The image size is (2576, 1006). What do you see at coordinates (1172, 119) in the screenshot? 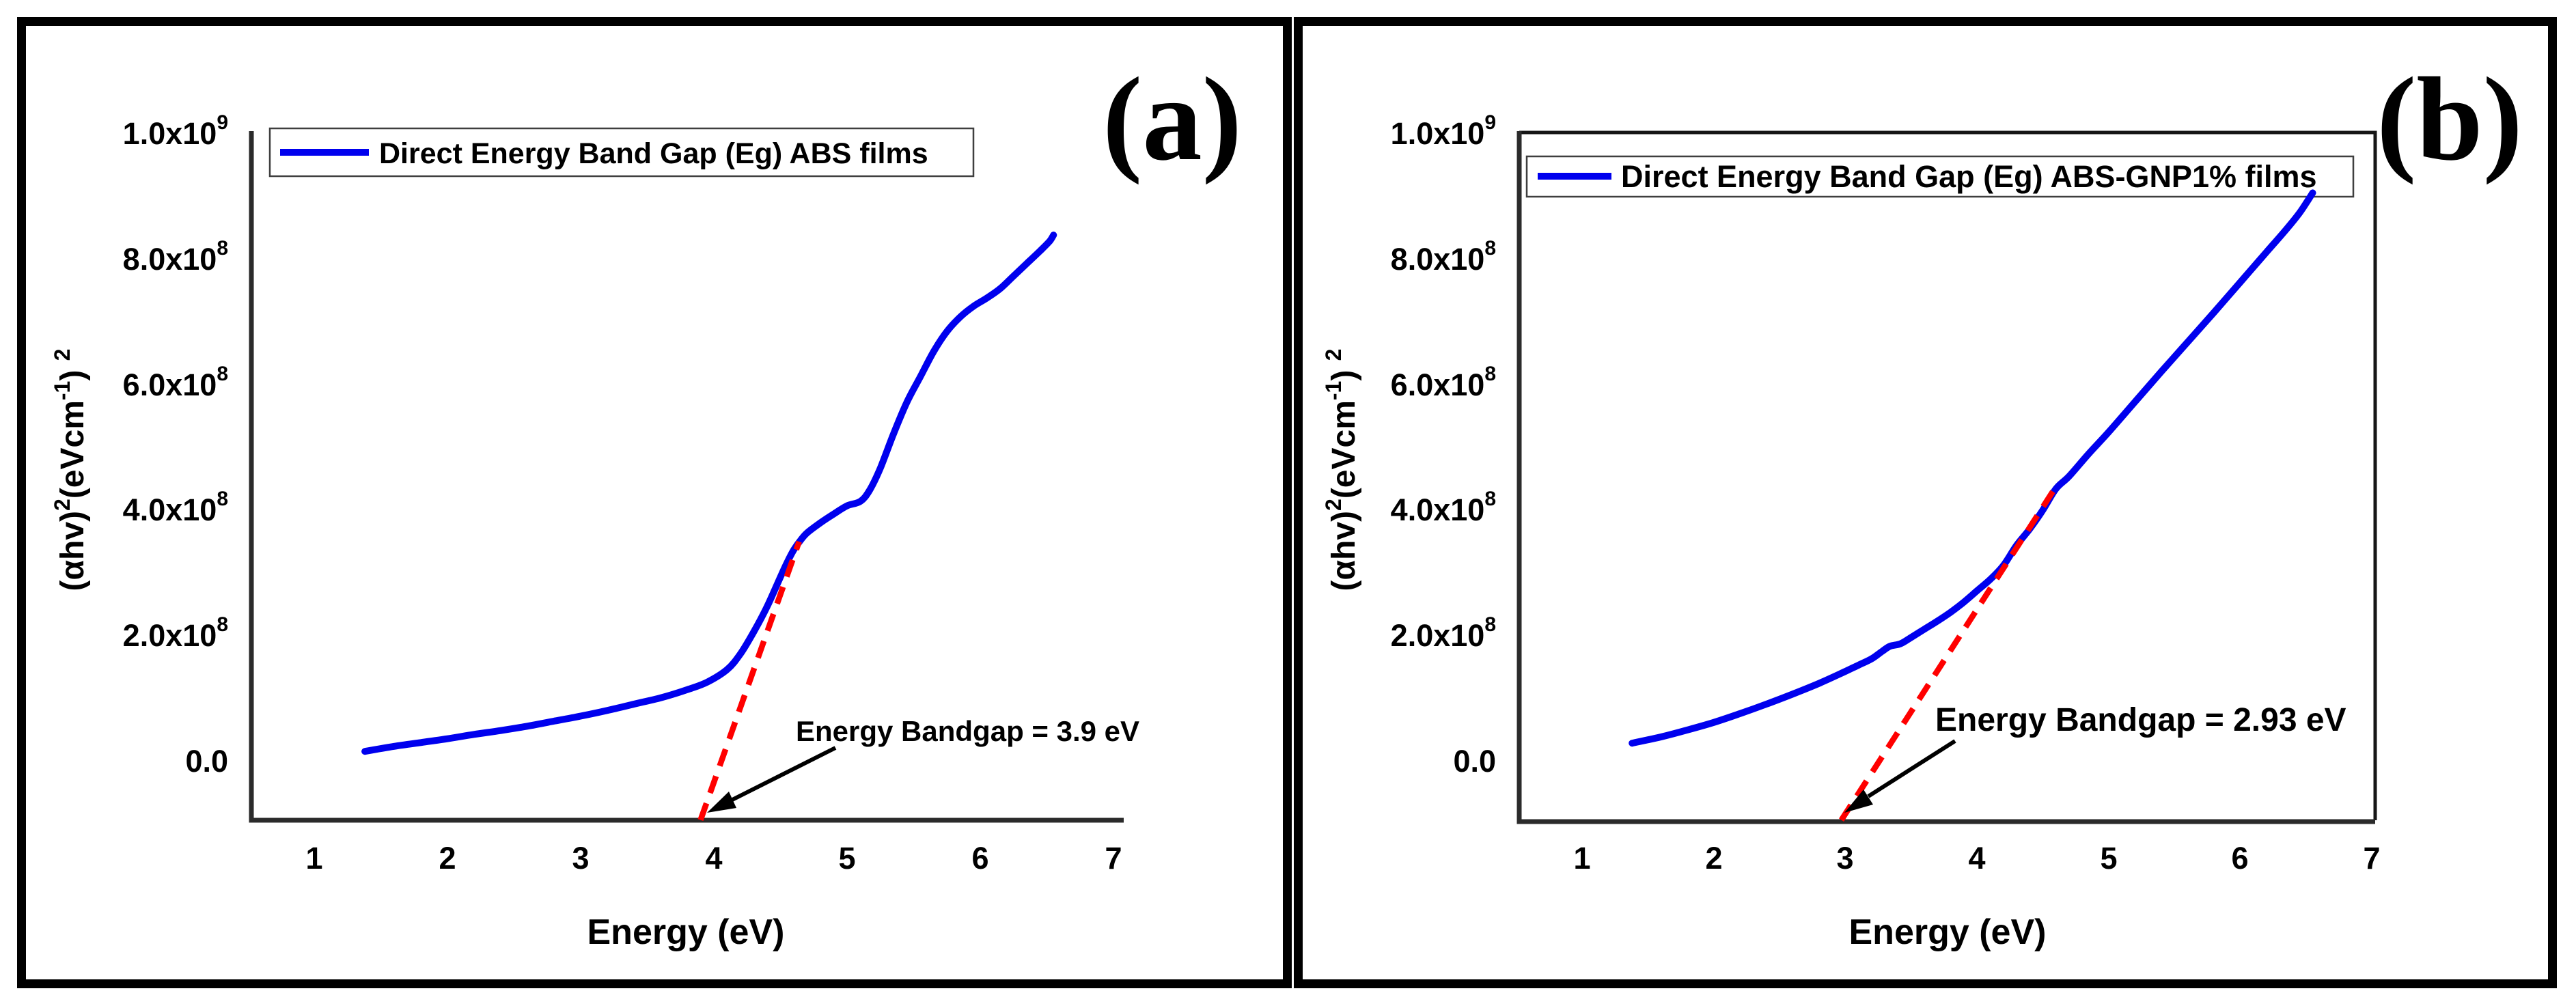
I see `panel-letter-label: (a)` at bounding box center [1172, 119].